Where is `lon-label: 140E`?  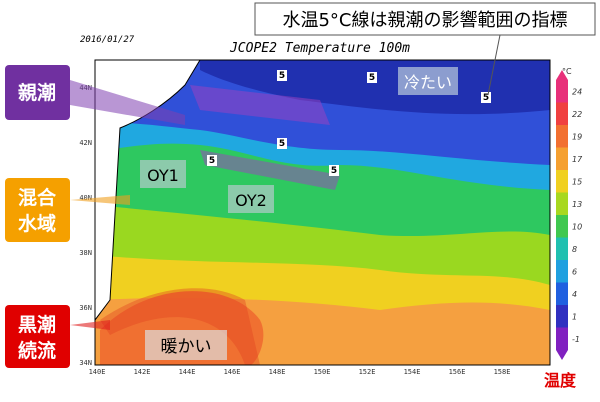
lon-label: 140E is located at coordinates (97, 372).